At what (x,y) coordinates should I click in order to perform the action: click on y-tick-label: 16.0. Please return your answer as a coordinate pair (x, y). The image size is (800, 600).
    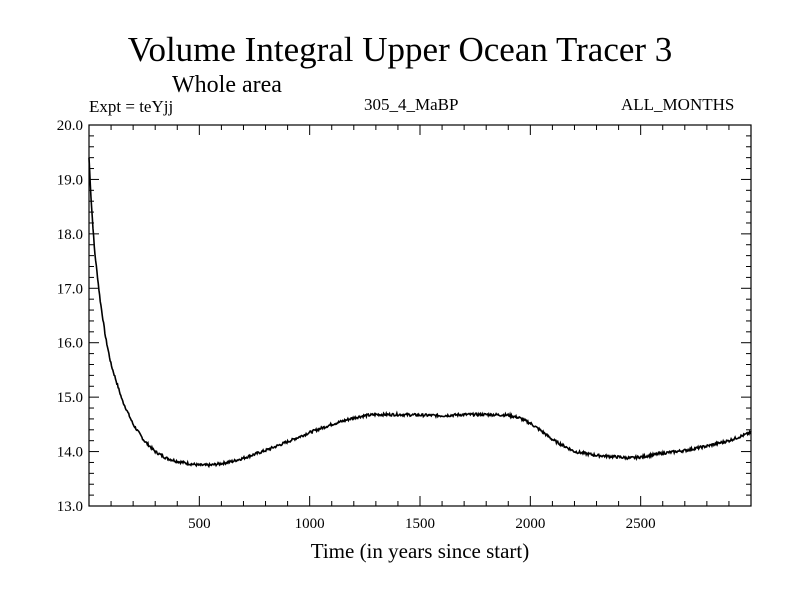
    Looking at the image, I should click on (70, 344).